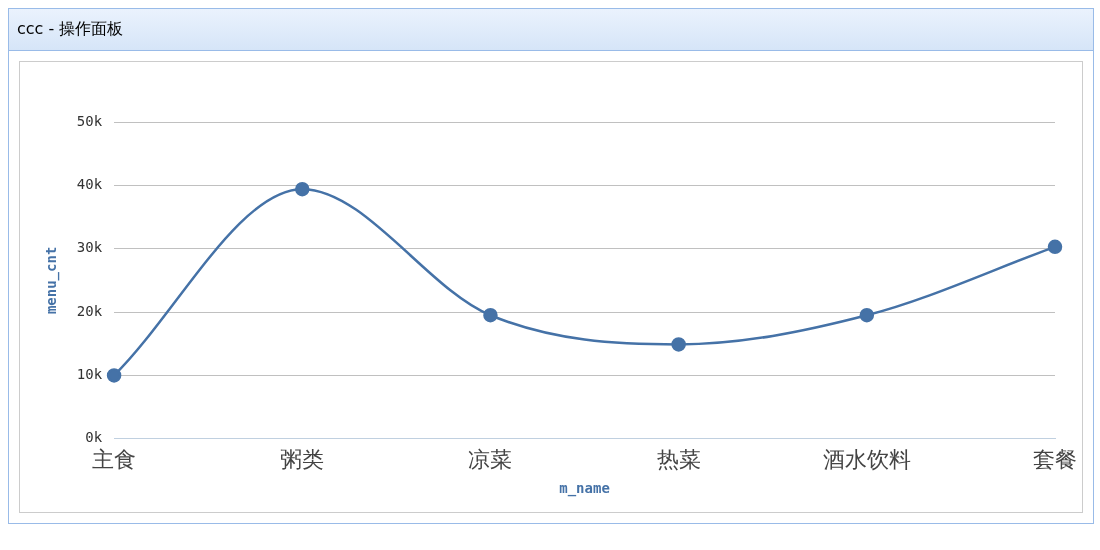 The height and width of the screenshot is (550, 1100). Describe the element at coordinates (302, 459) in the screenshot. I see `x-tick-label: 粥类` at that location.